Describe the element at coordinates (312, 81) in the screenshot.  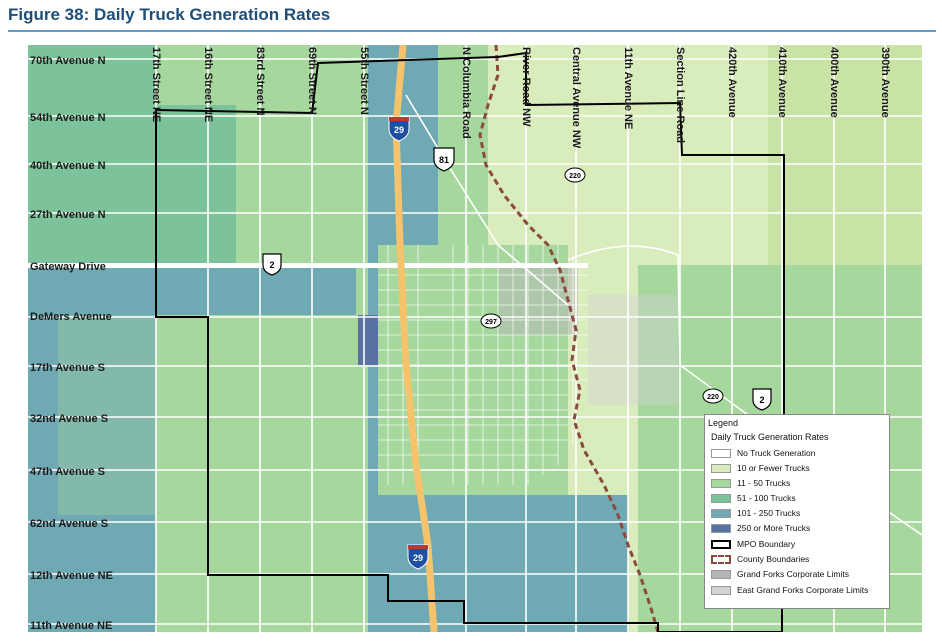
I see `street-label-69th-st-n: 69th Street N` at that location.